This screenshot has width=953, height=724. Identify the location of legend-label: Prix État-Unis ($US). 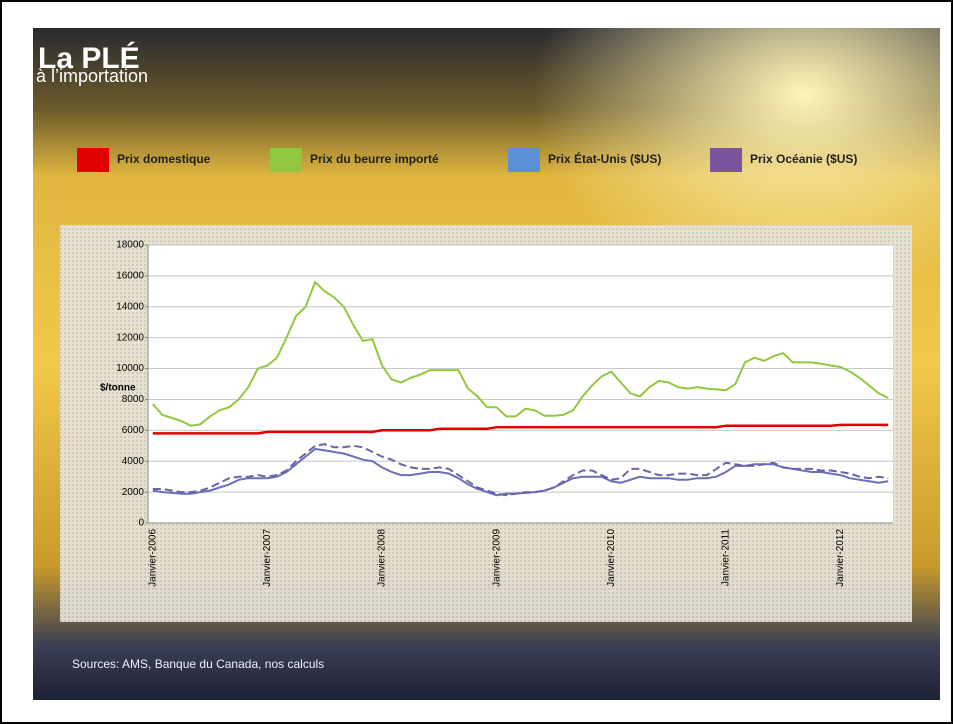
(604, 158).